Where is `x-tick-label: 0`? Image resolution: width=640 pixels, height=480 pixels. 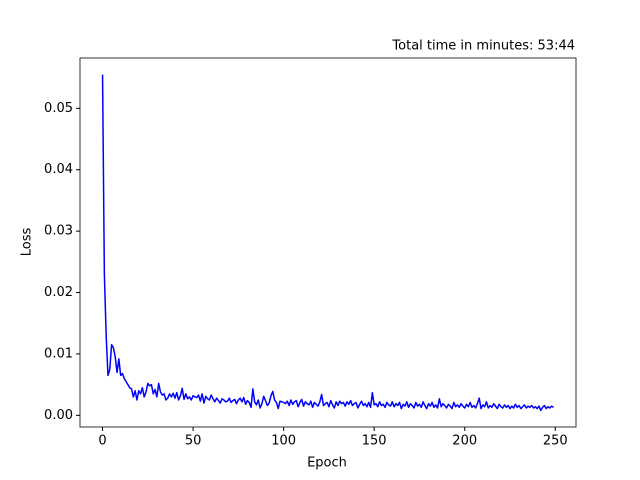 x-tick-label: 0 is located at coordinates (102, 441).